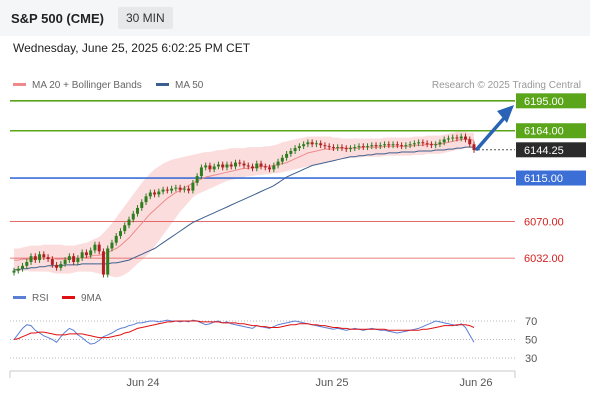  I want to click on projection-arrow-head, so click(505, 114).